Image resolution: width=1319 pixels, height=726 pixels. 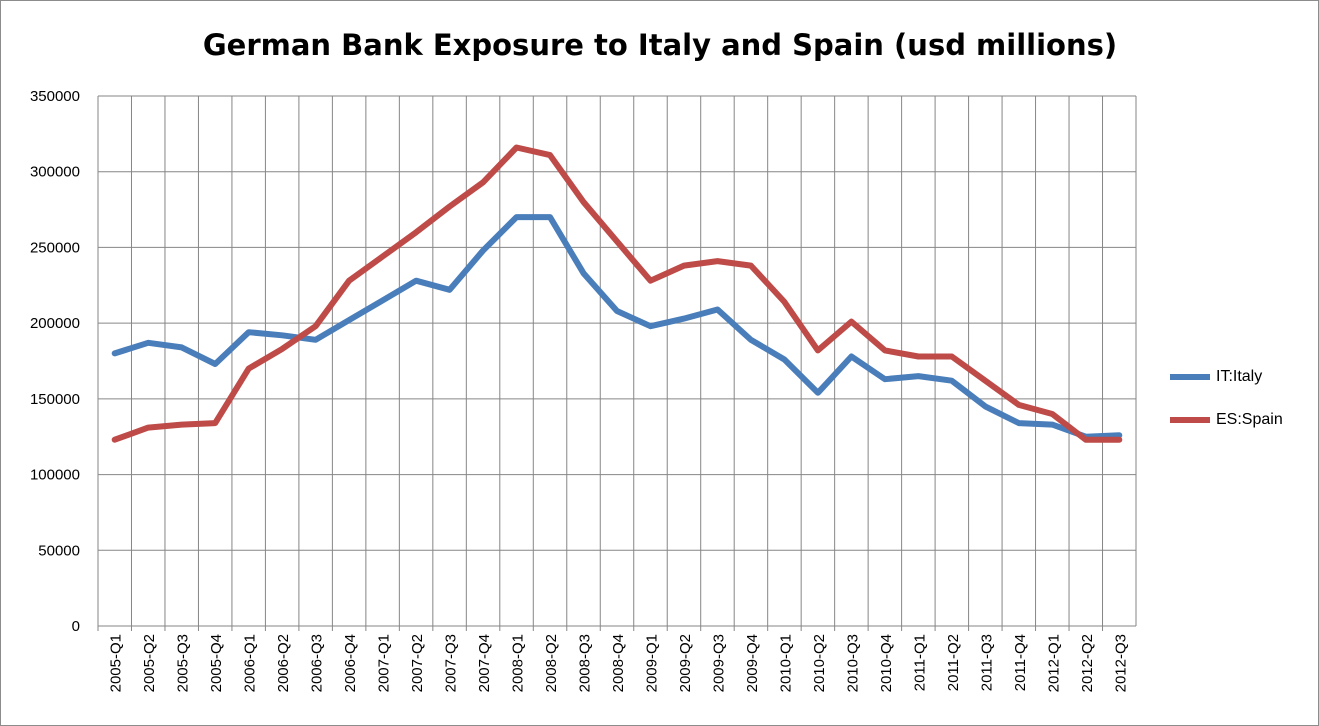 What do you see at coordinates (1190, 377) in the screenshot?
I see `legend-swatch-italy` at bounding box center [1190, 377].